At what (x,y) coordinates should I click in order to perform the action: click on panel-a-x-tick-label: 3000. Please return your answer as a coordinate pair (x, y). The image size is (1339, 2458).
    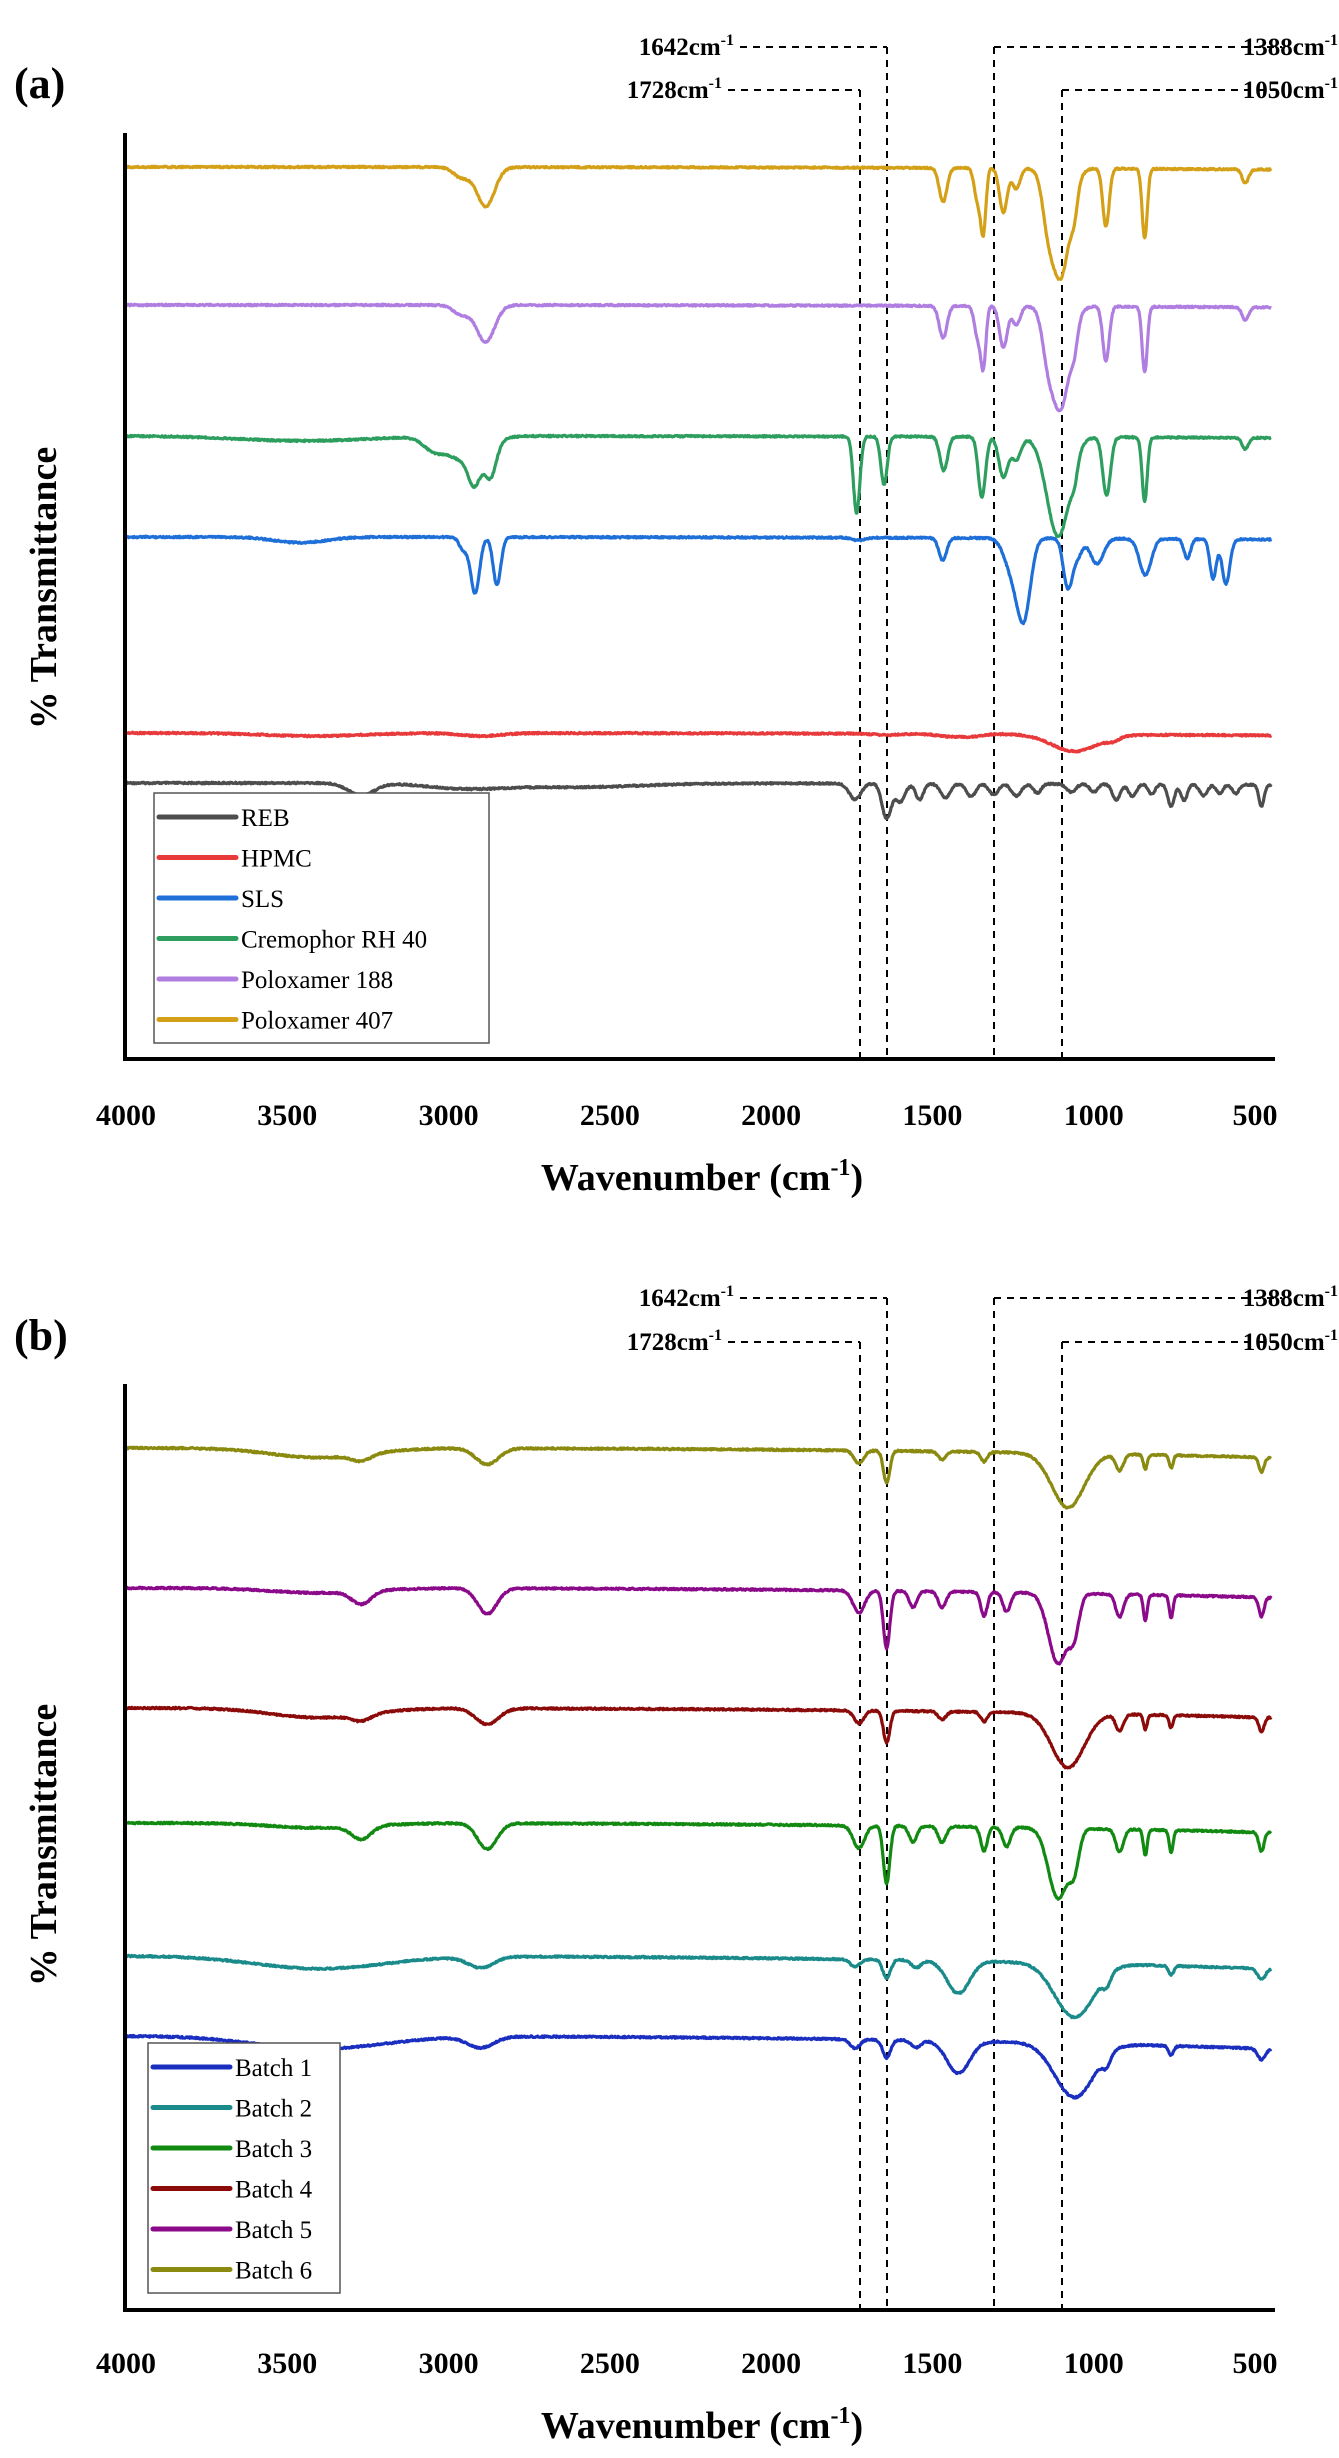
    Looking at the image, I should click on (449, 1115).